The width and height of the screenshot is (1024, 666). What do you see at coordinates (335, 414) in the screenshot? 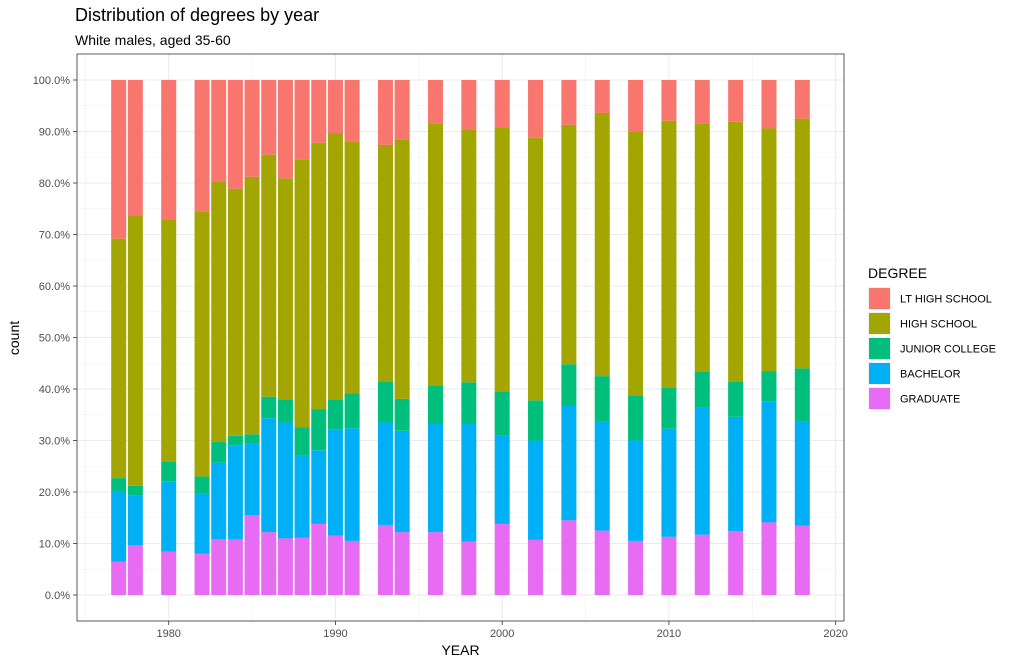
I see `bar-1990-junior-college` at bounding box center [335, 414].